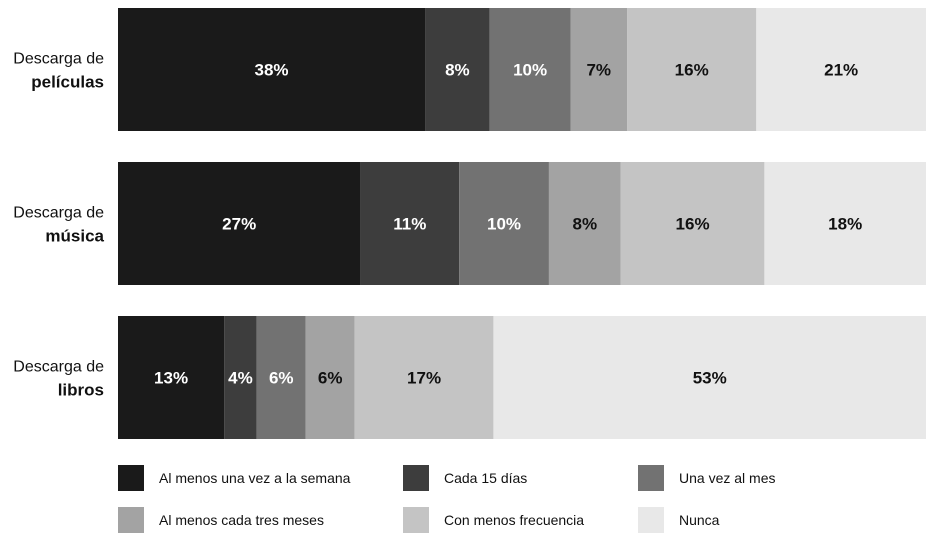 The width and height of the screenshot is (926, 546). Describe the element at coordinates (699, 520) in the screenshot. I see `legend-label-6: Nunca` at that location.